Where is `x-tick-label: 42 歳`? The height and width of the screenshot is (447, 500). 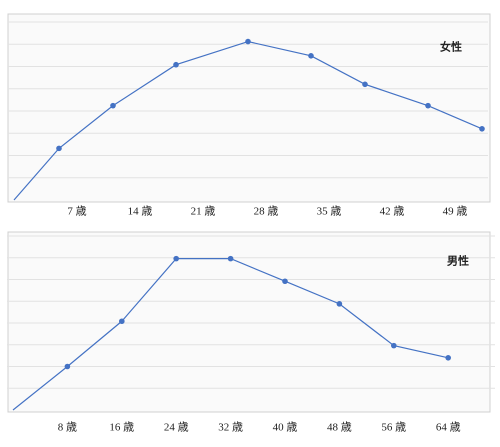
x-tick-label: 42 歳 is located at coordinates (392, 211).